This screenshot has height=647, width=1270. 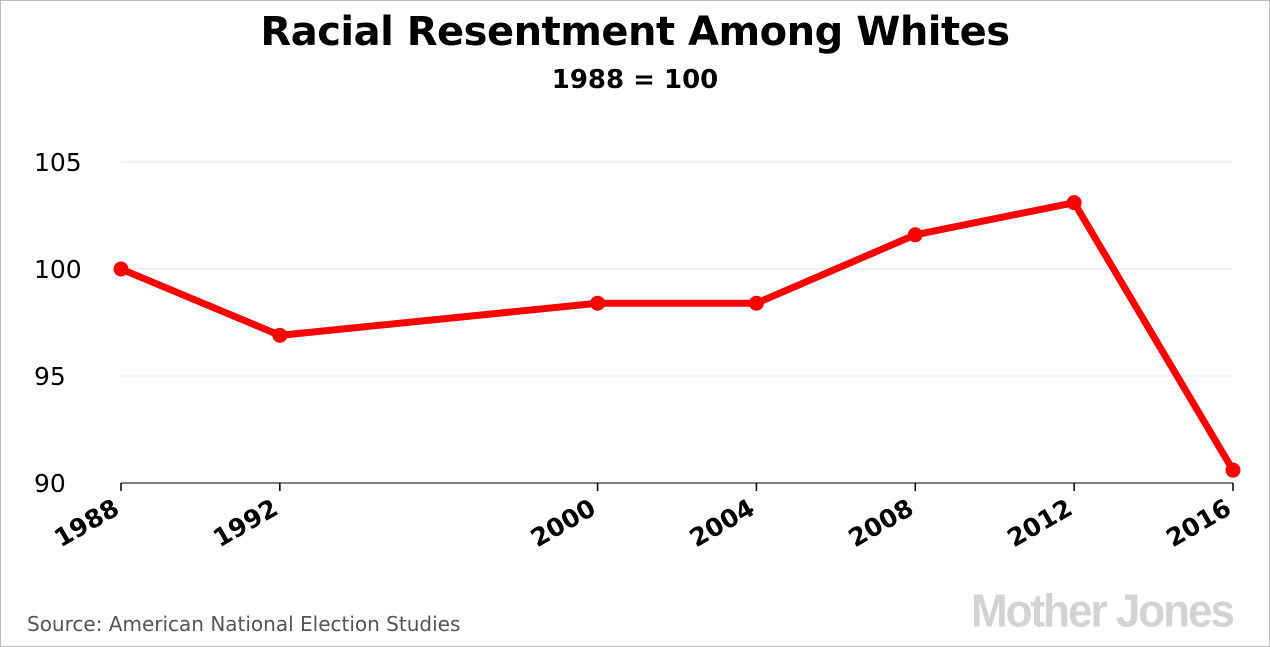 What do you see at coordinates (50, 483) in the screenshot?
I see `y-tick-label-90: 90` at bounding box center [50, 483].